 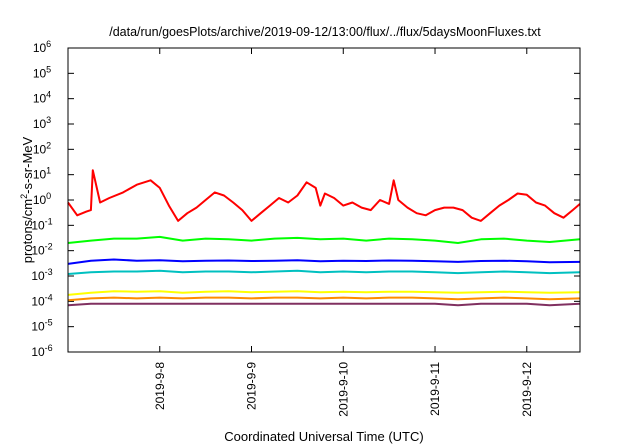 What do you see at coordinates (49, 323) in the screenshot?
I see `y-tick-exponent: -5` at bounding box center [49, 323].